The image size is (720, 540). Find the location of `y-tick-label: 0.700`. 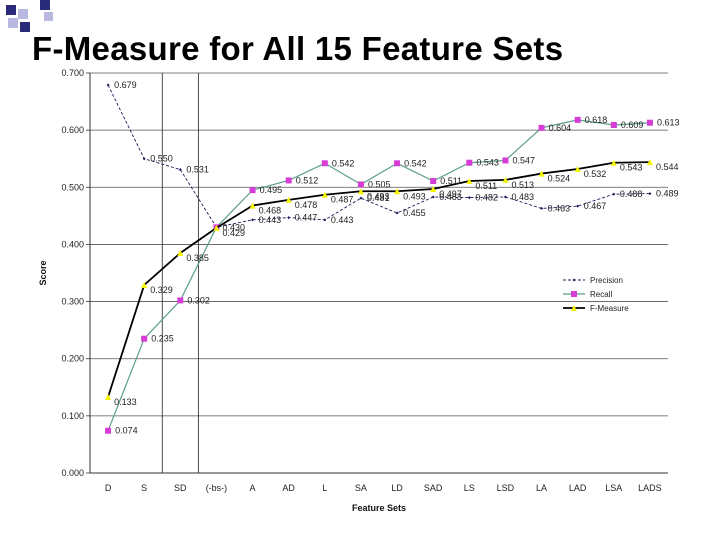

y-tick-label: 0.700 is located at coordinates (72, 73).